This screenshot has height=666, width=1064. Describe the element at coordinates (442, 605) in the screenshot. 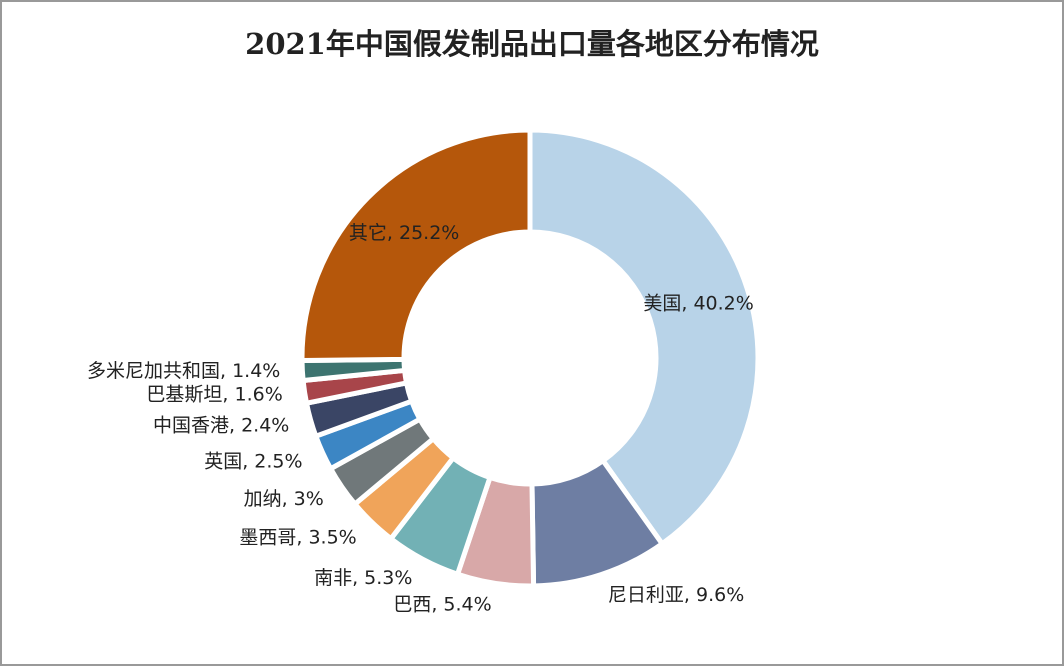

I see `data-label: 巴西, 5.4%` at that location.